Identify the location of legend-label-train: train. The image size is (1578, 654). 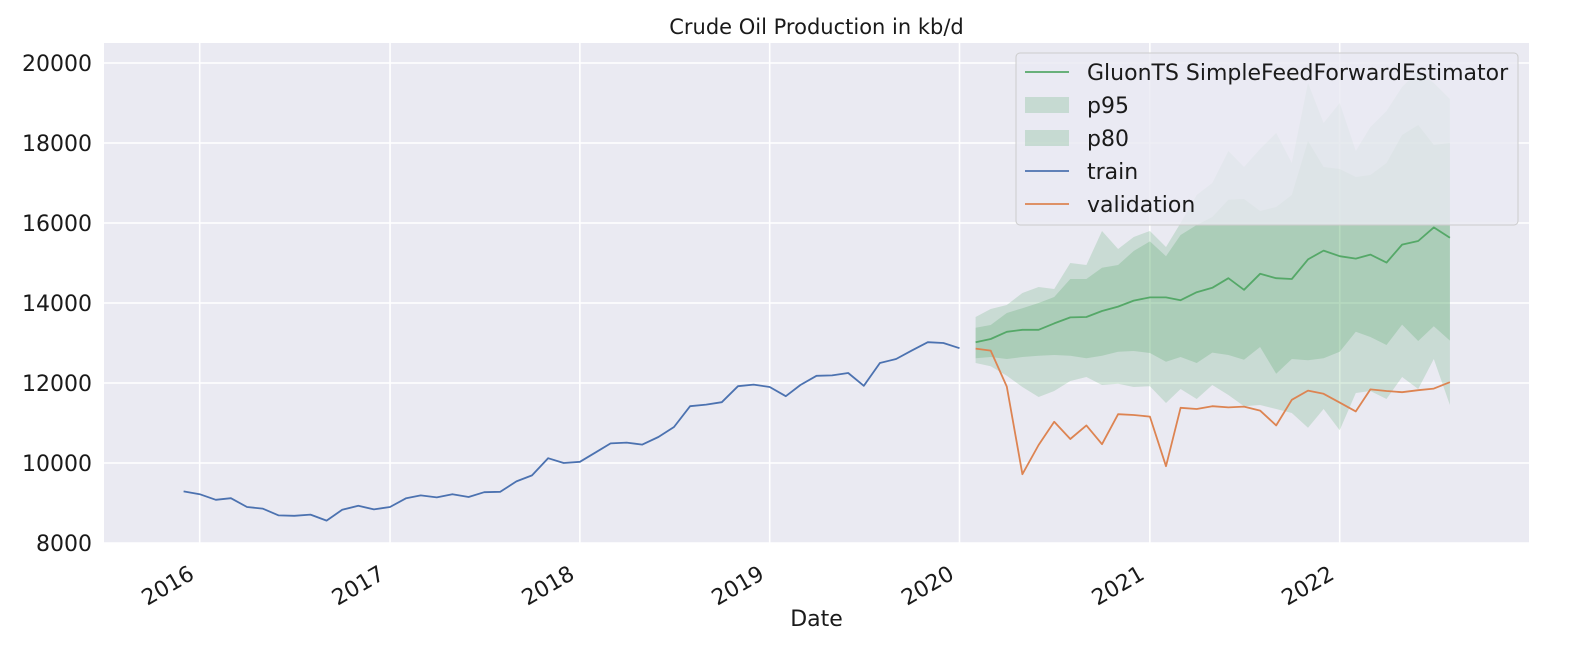
(1112, 172).